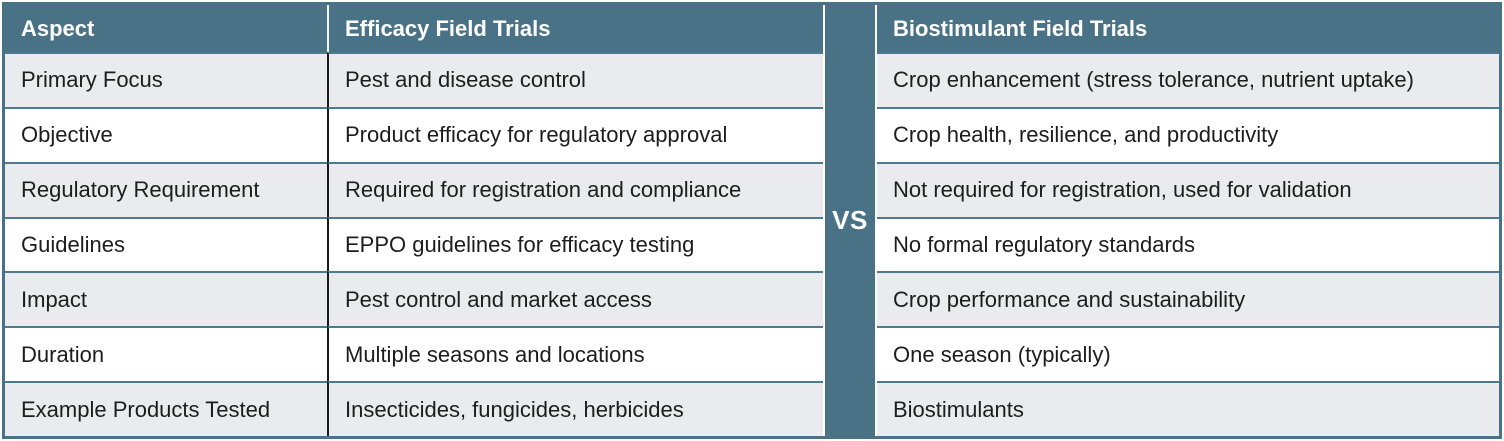 The height and width of the screenshot is (441, 1504). What do you see at coordinates (166, 408) in the screenshot?
I see `row-example-products-aspect: Example Products Tested` at bounding box center [166, 408].